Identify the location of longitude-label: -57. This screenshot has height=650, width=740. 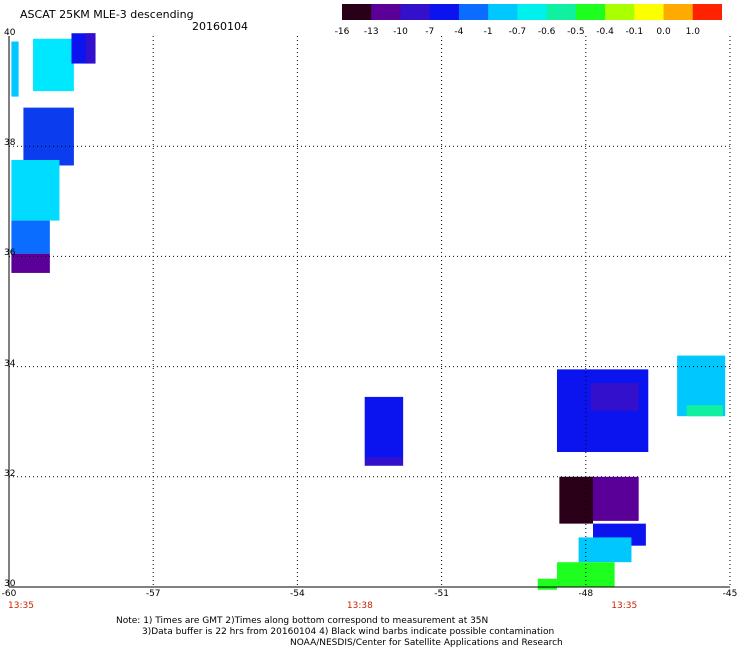
(153, 594).